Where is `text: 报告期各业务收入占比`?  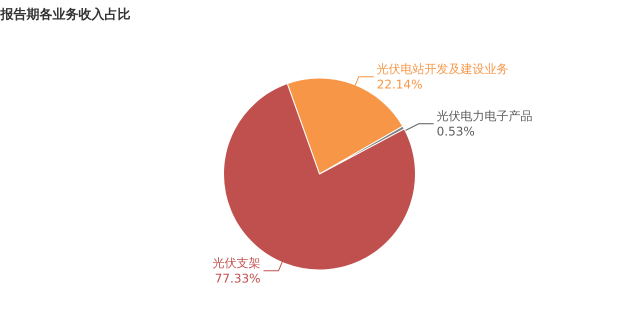
text: 报告期各业务收入占比 is located at coordinates (65, 14).